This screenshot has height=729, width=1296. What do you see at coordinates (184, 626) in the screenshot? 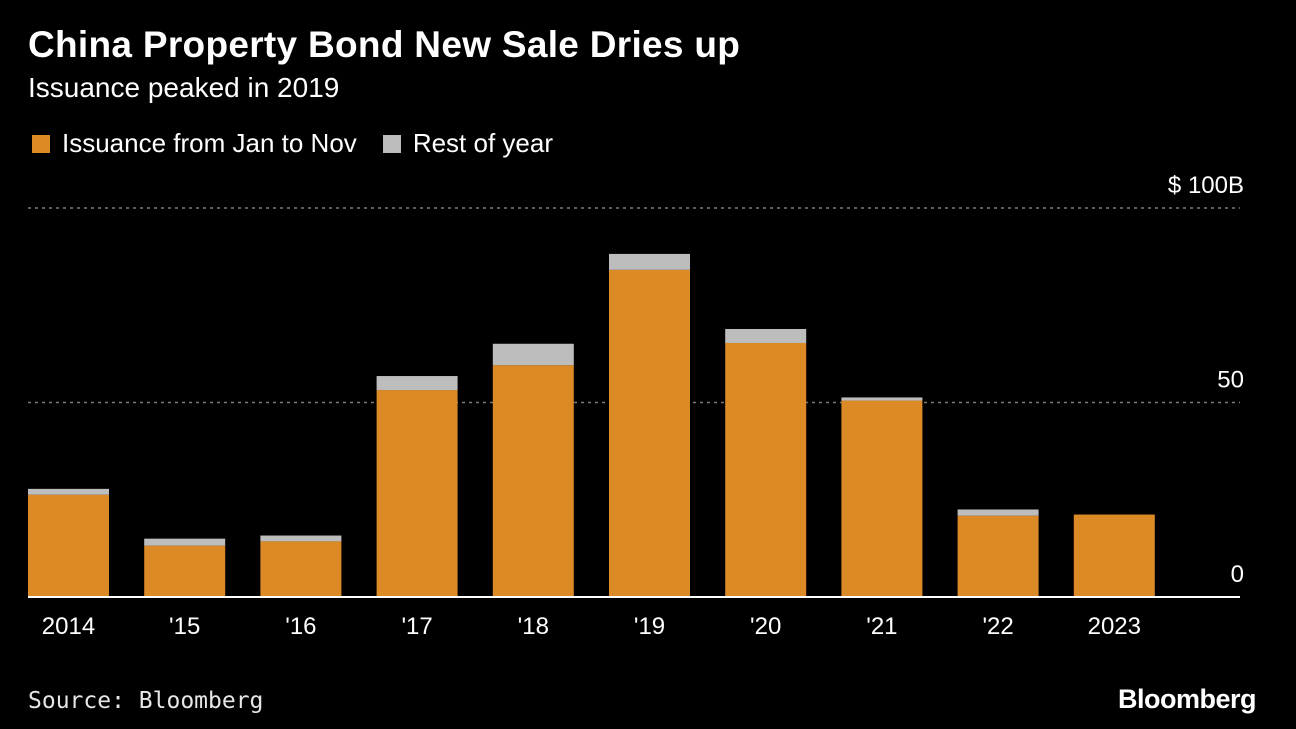
I see `x-tick-label-1: '15` at bounding box center [184, 626].